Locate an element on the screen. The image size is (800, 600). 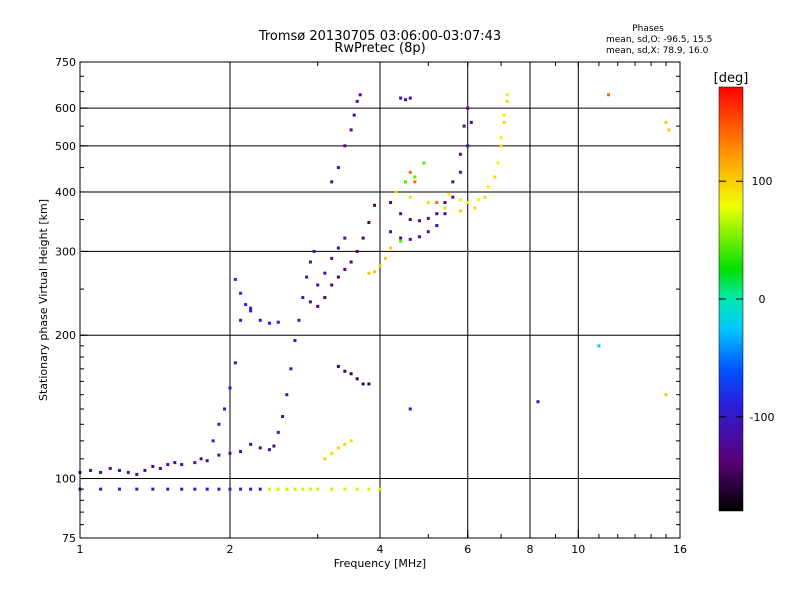
x-axis-label: Frequency [MHz] is located at coordinates (380, 563).